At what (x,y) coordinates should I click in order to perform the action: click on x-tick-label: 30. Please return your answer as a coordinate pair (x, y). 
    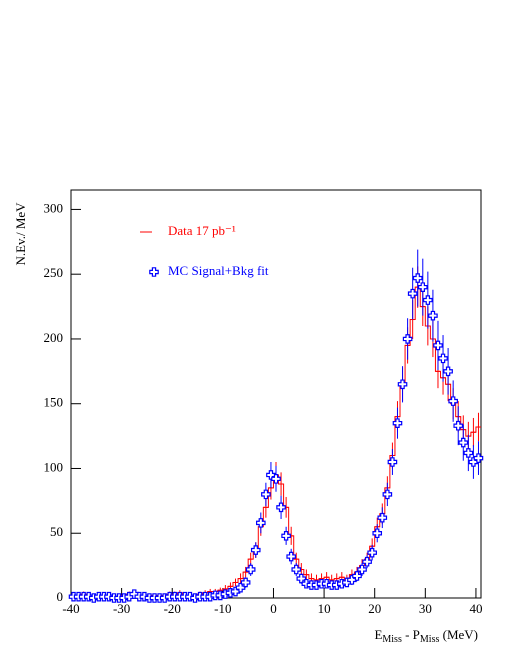
    Looking at the image, I should click on (425, 608).